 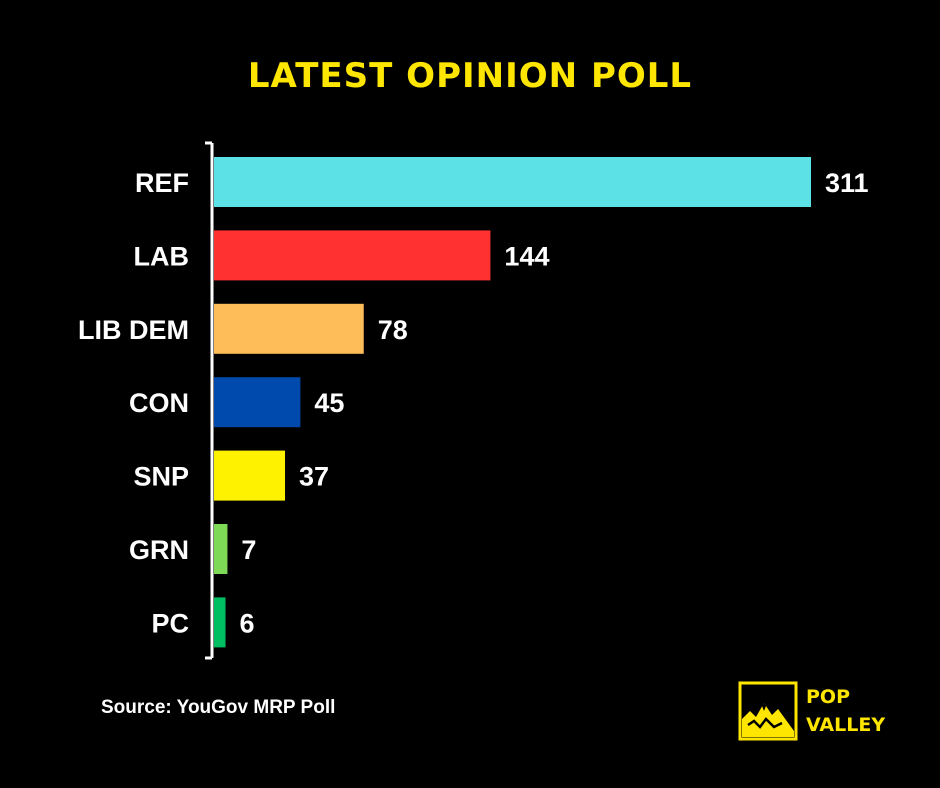 What do you see at coordinates (846, 725) in the screenshot?
I see `brand-line-2: VALLEY` at bounding box center [846, 725].